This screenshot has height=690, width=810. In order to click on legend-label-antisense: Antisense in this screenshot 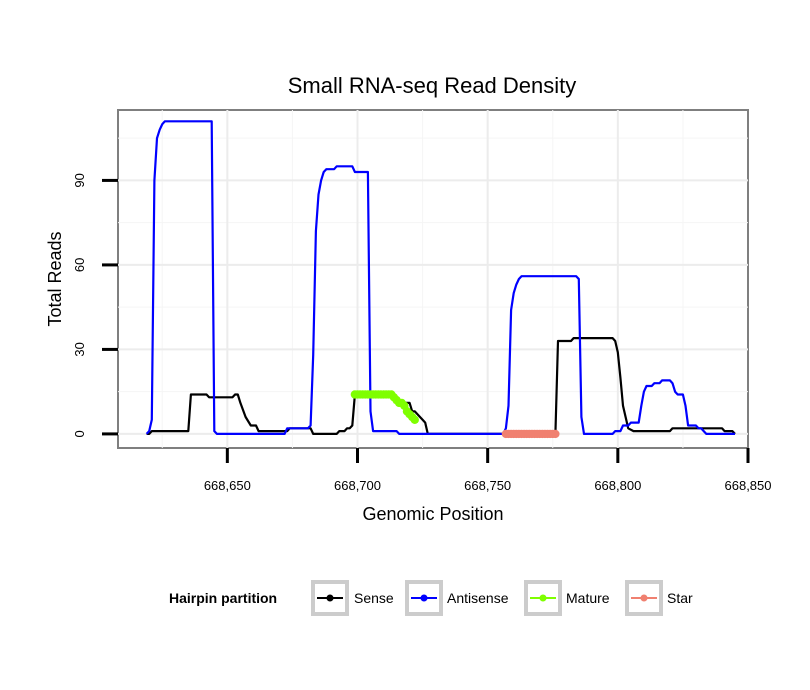, I will do `click(478, 598)`.